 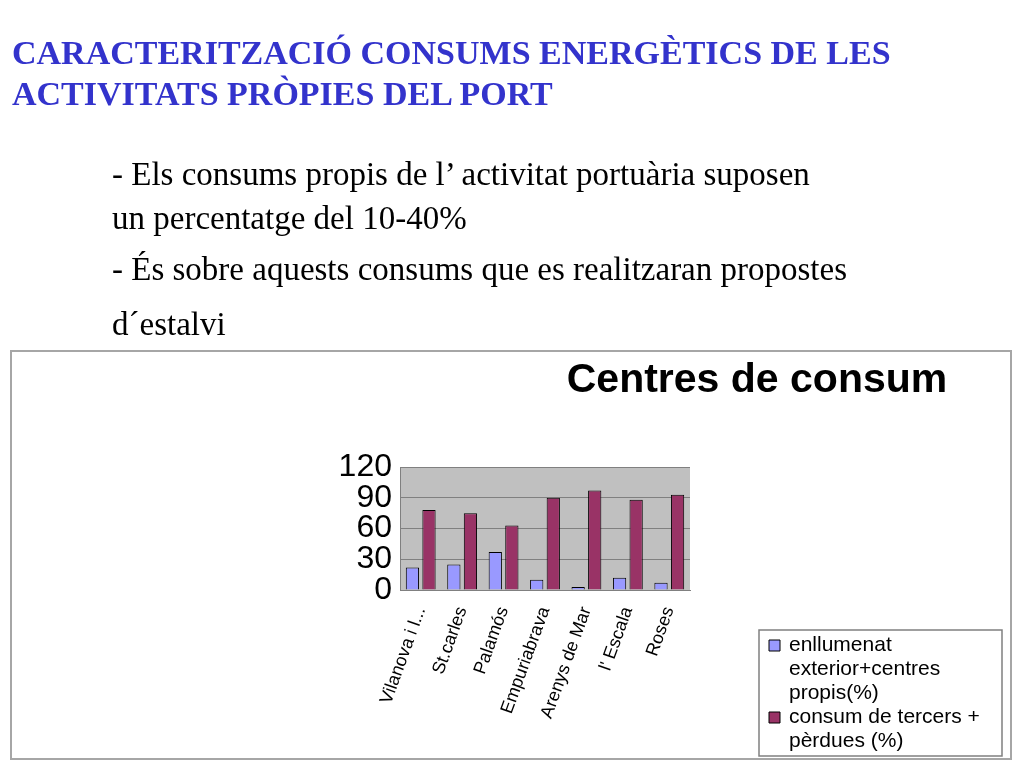 I want to click on chart-title: Centres de consum, so click(x=757, y=378).